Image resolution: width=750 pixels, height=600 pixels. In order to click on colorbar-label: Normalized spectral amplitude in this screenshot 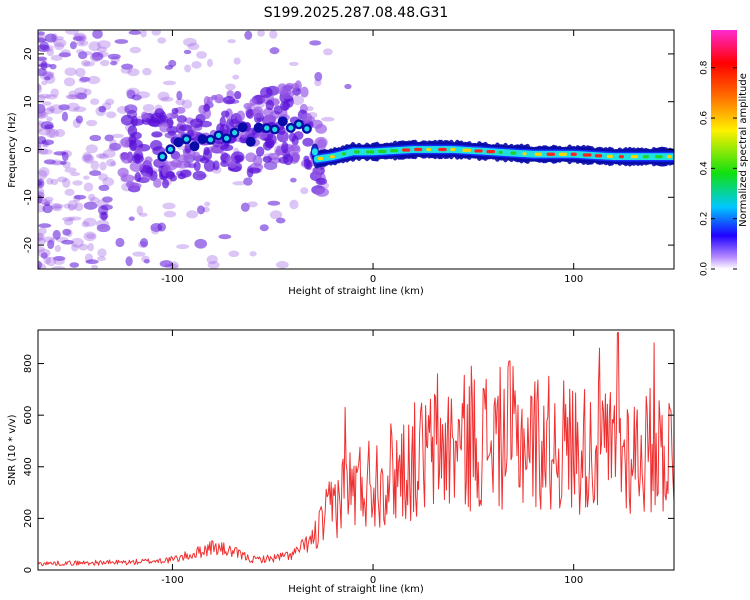, I will do `click(743, 150)`.